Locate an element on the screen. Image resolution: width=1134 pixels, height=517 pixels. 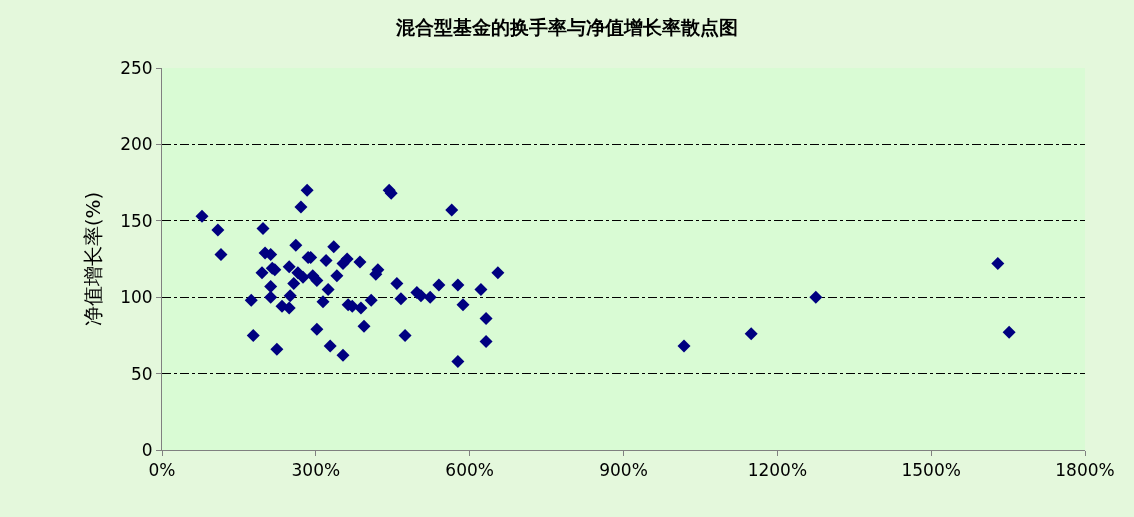
y-tick-label: 150 is located at coordinates (136, 220).